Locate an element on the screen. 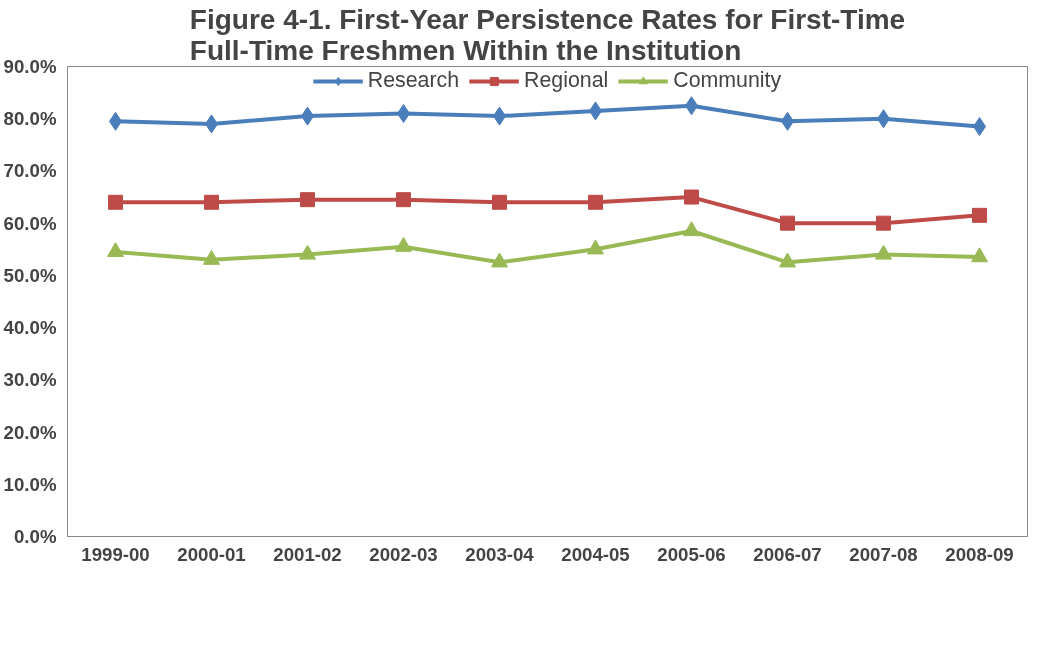 This screenshot has height=672, width=1052. chart-title: Figure 4-1. First-Year Persistence Rates for First-Time Full-Time Freshmen Within the Institution is located at coordinates (547, 34).